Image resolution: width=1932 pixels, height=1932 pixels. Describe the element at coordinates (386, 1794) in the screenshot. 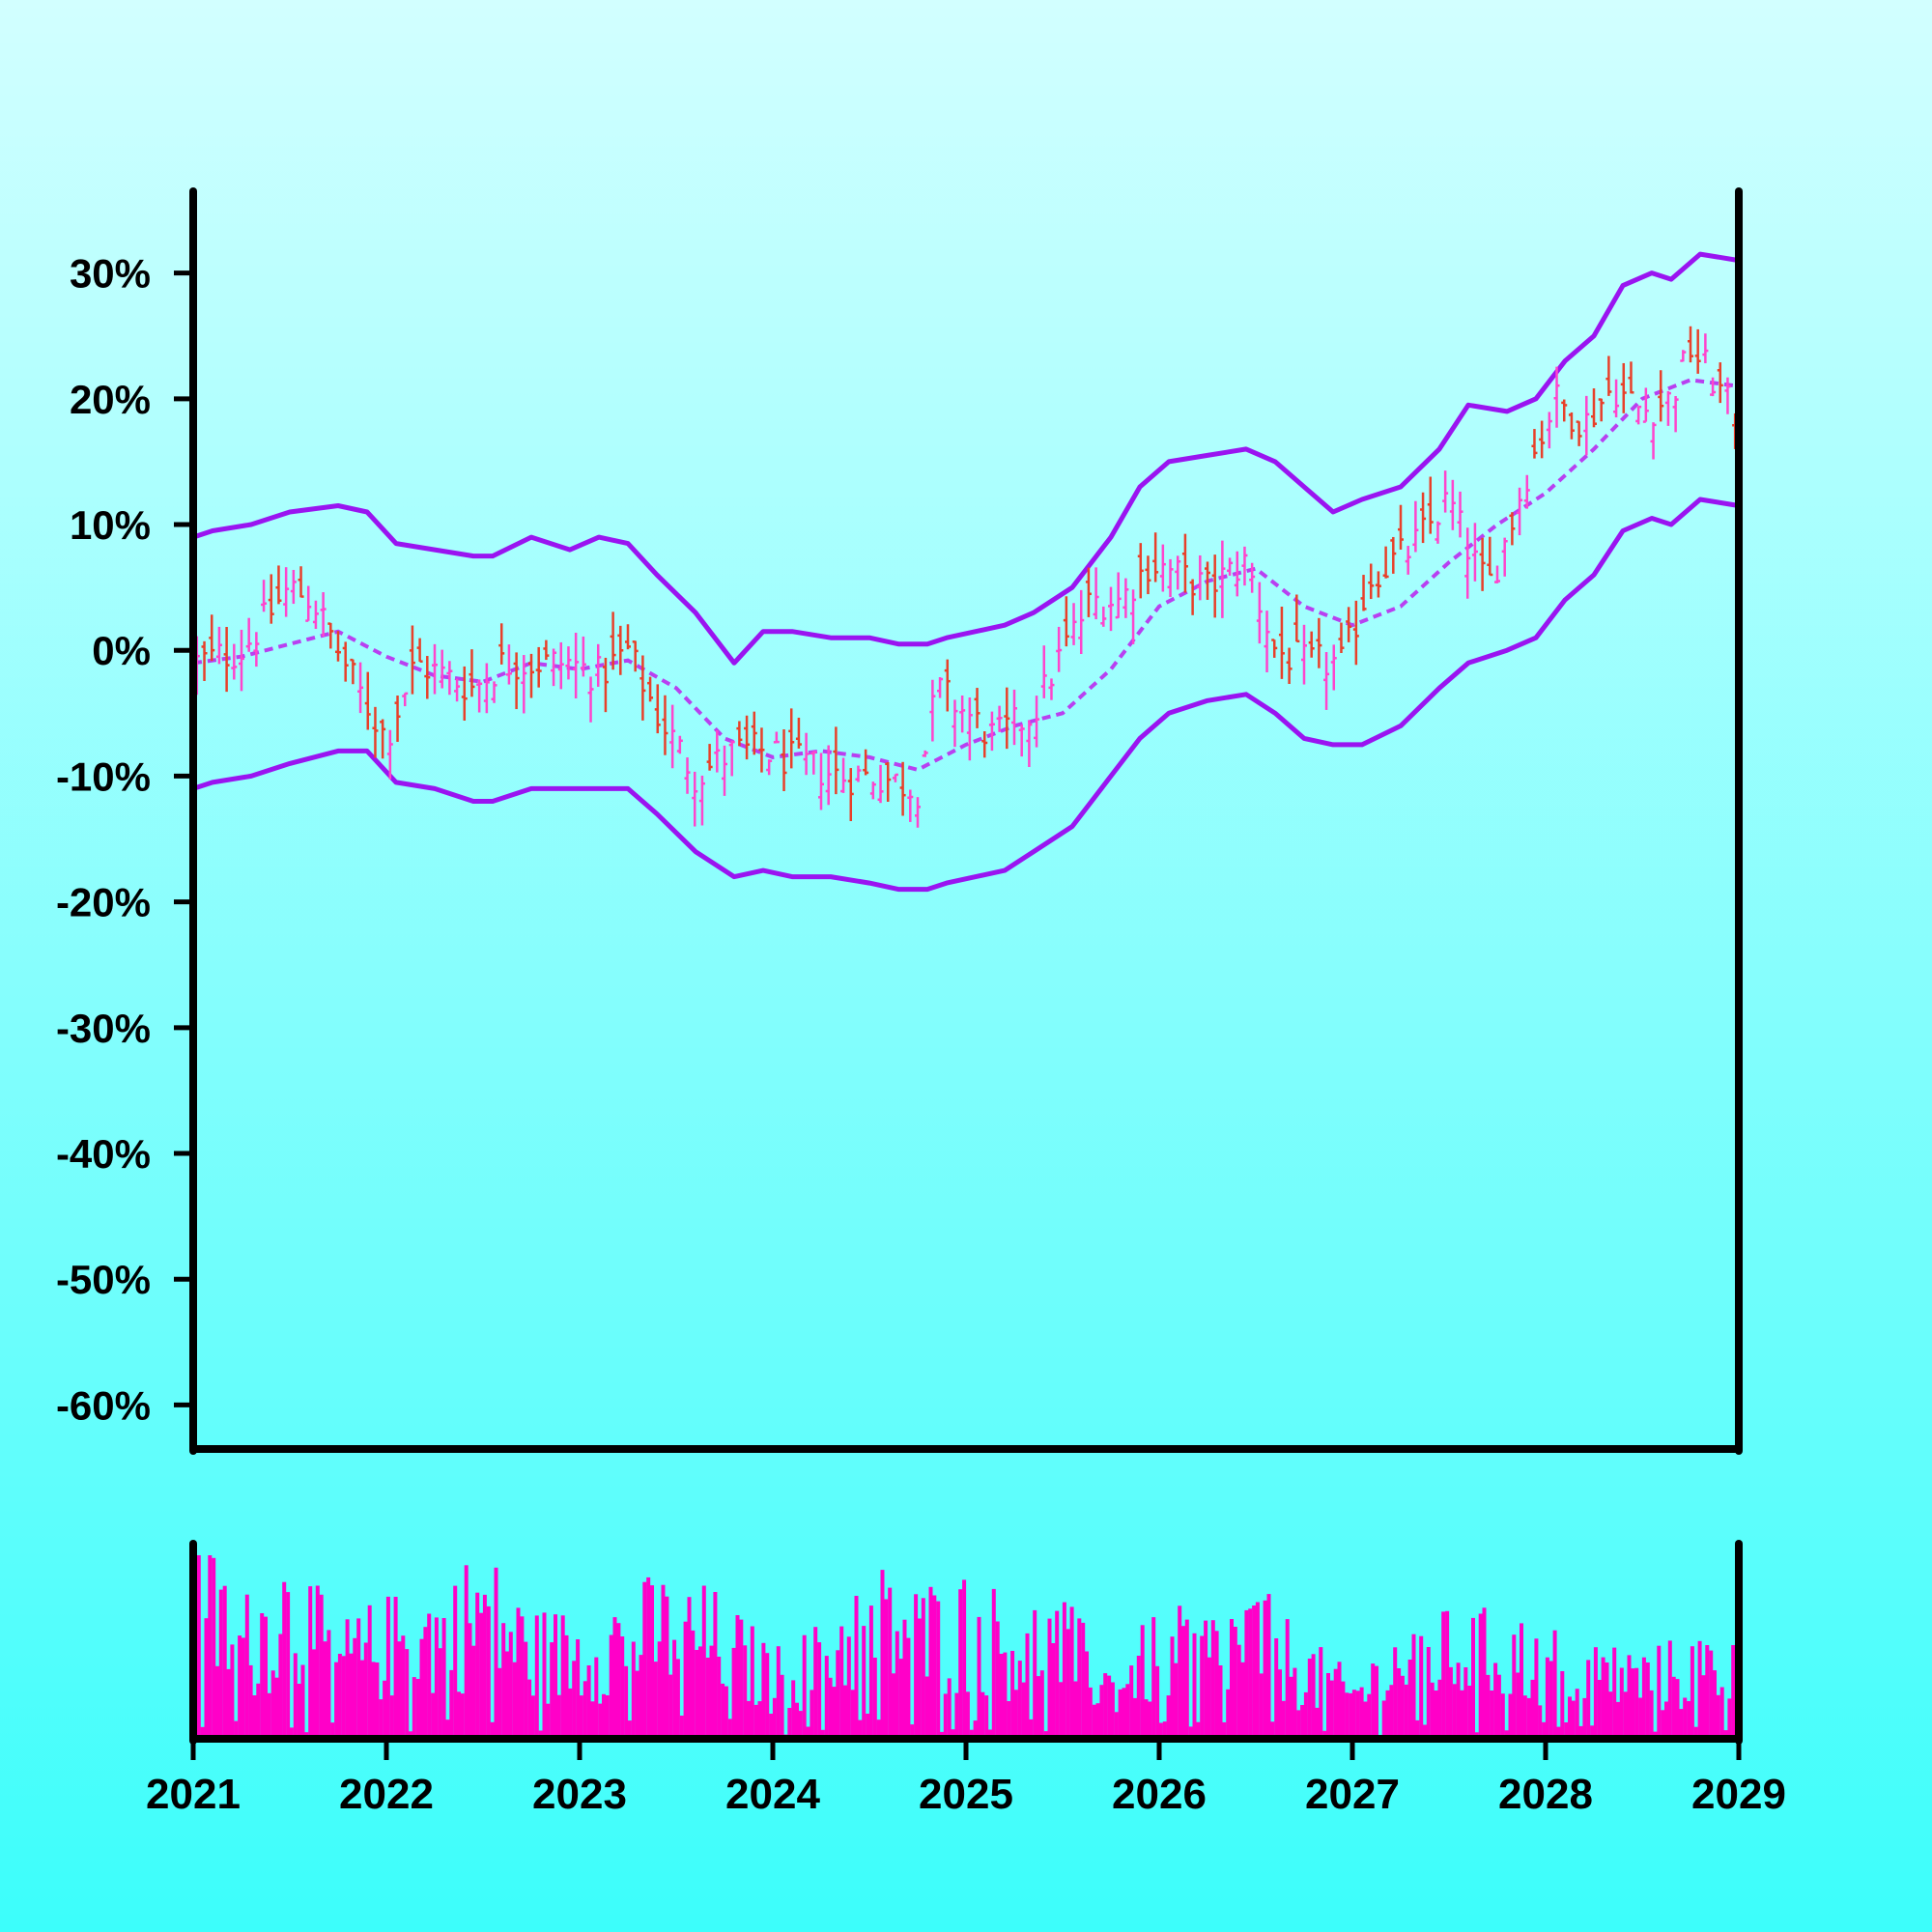

I see `x-tick-label: 2022` at that location.